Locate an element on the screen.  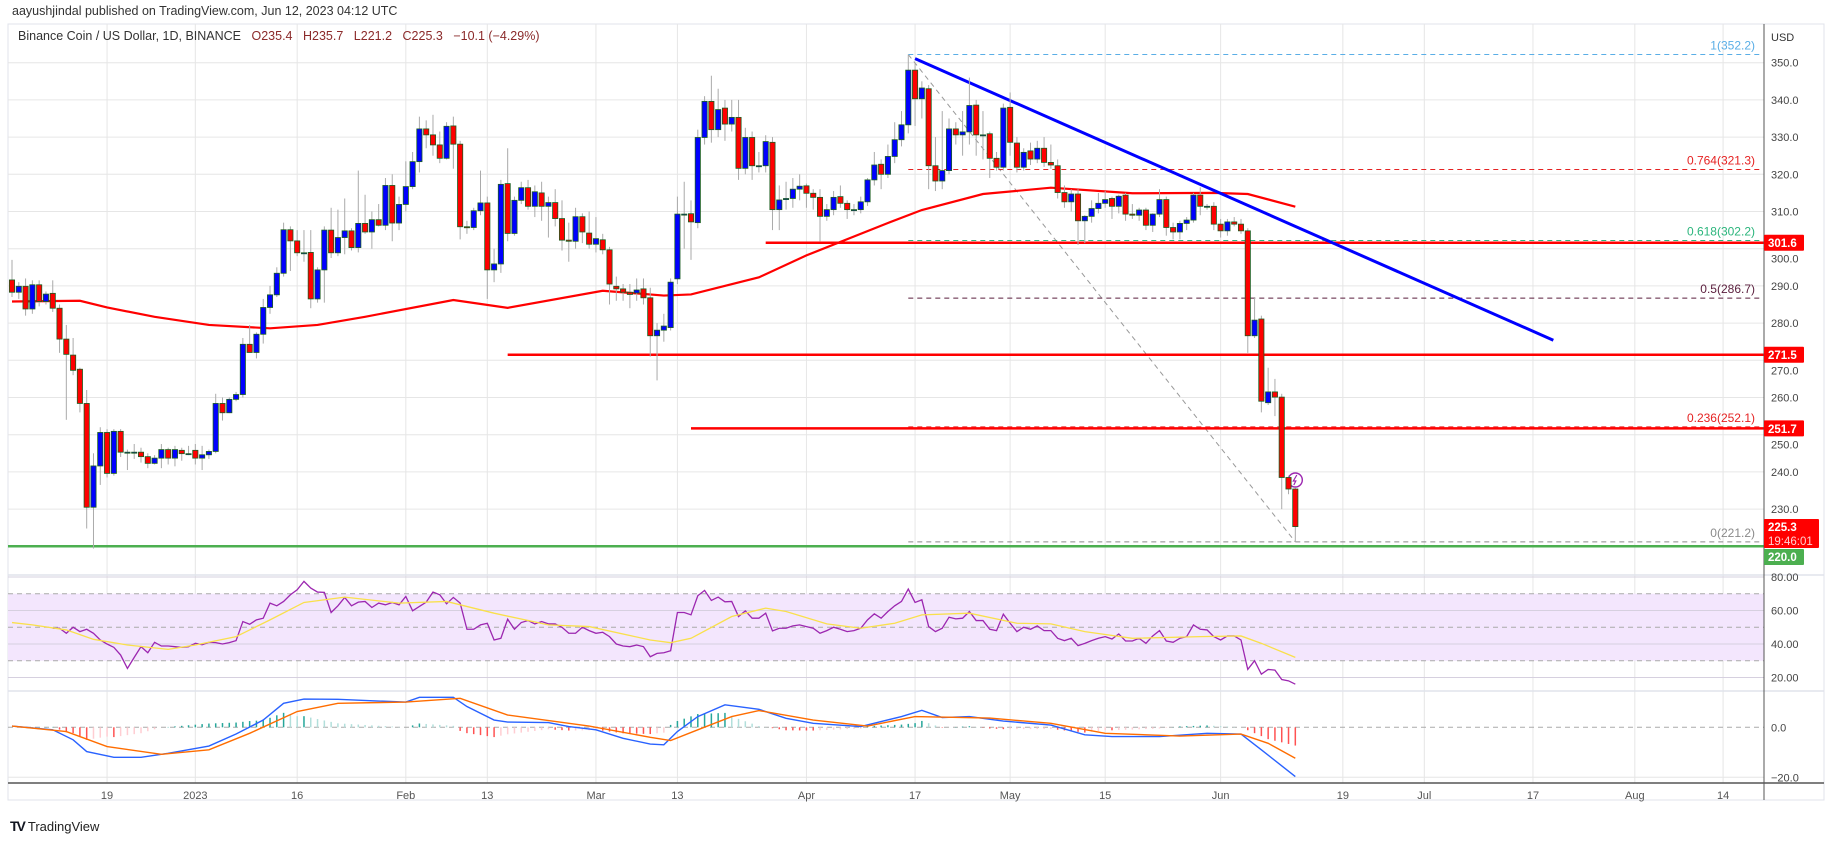
time-tick-label: May is located at coordinates (1010, 796).